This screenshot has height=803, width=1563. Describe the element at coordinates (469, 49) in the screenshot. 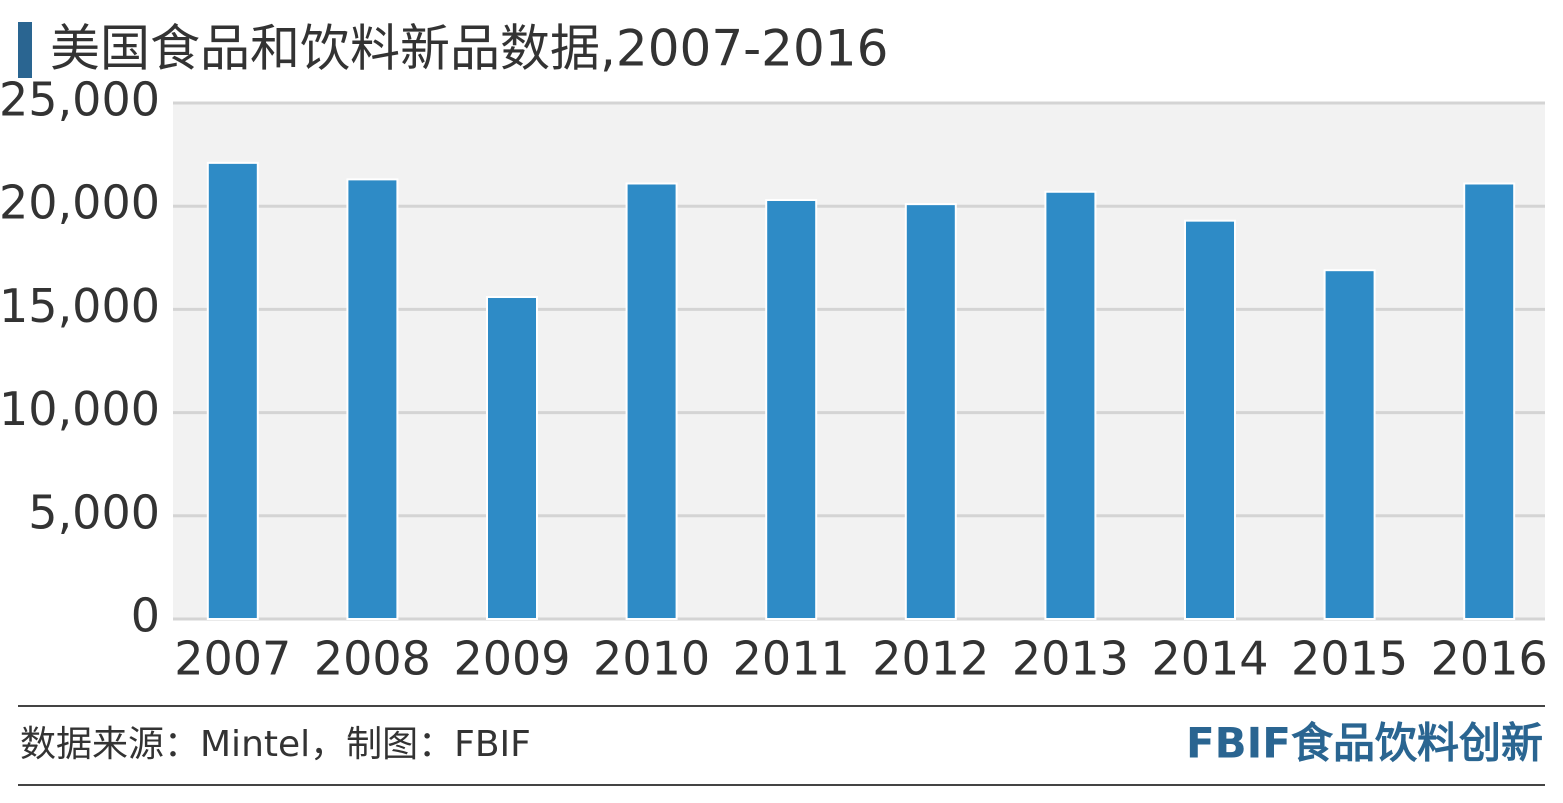

I see `chart-title: 美国食品和饮料新品数据,2007-2016` at that location.